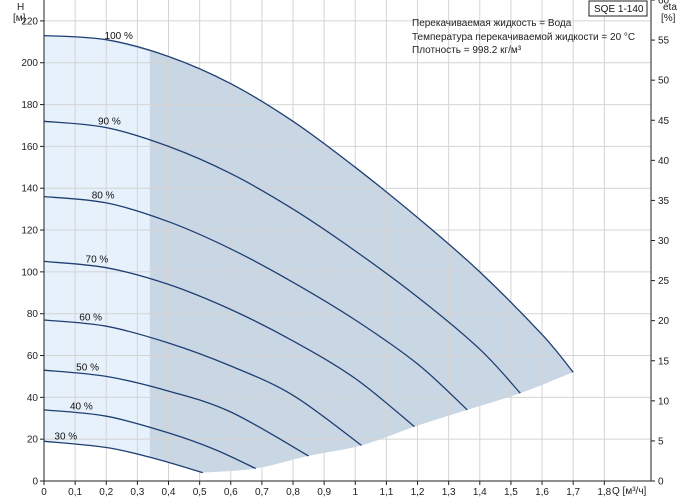 This screenshot has height=500, width=691. I want to click on x-tick-label: 0,6, so click(231, 492).